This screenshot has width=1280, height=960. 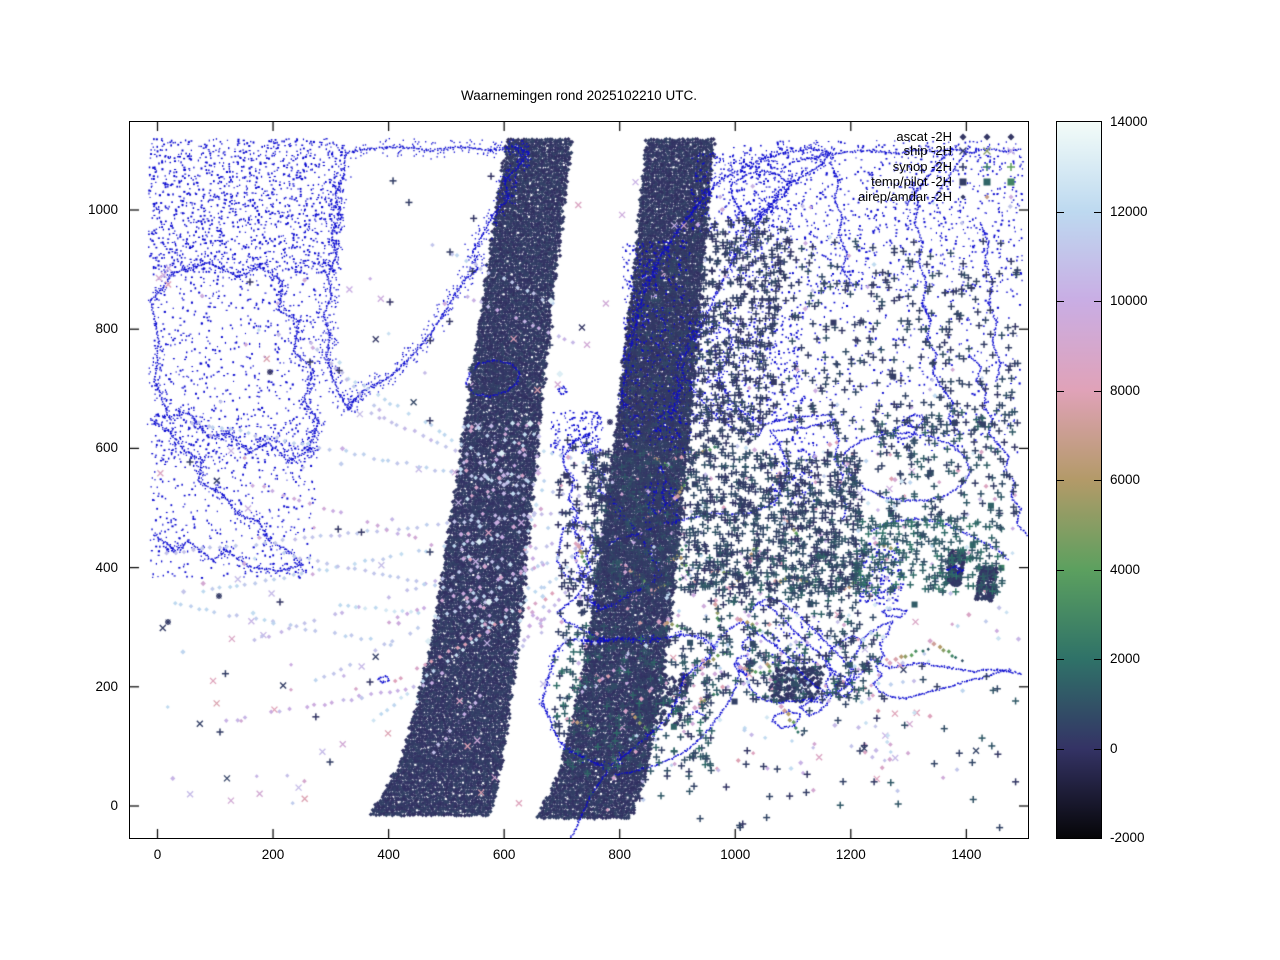 What do you see at coordinates (905, 196) in the screenshot?
I see `legend-entry-label: airep/amdar -2H` at bounding box center [905, 196].